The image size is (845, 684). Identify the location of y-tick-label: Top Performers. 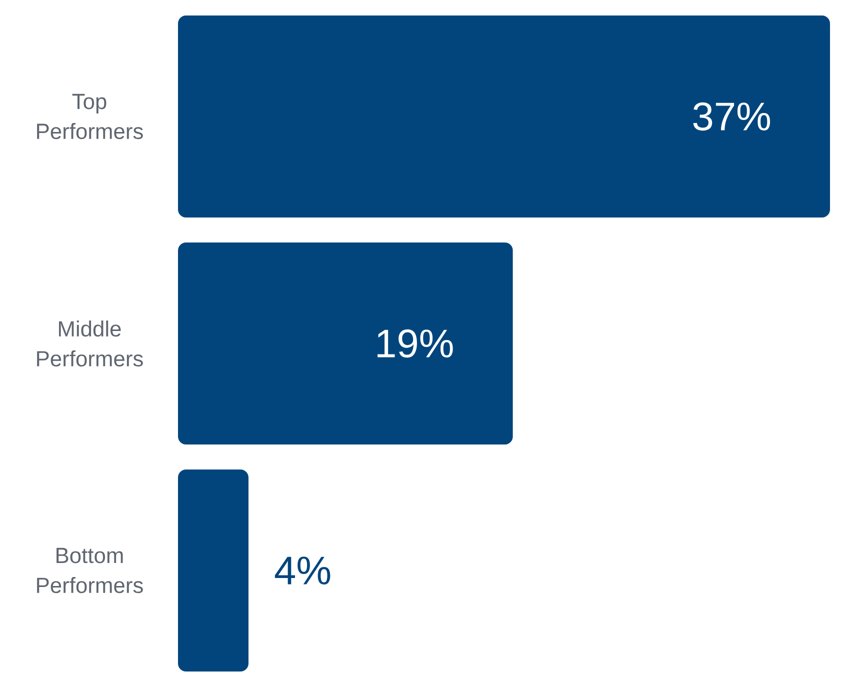
(90, 117).